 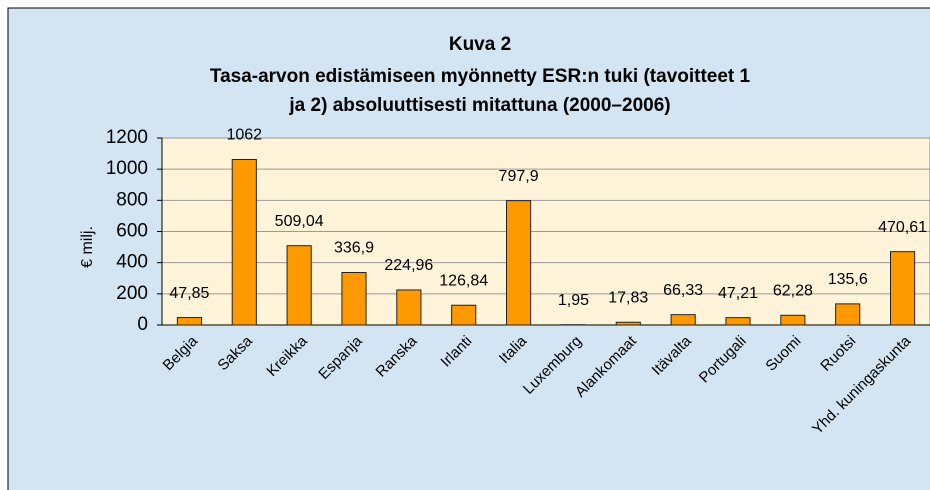 I want to click on value-label: 509,04, so click(x=299, y=221).